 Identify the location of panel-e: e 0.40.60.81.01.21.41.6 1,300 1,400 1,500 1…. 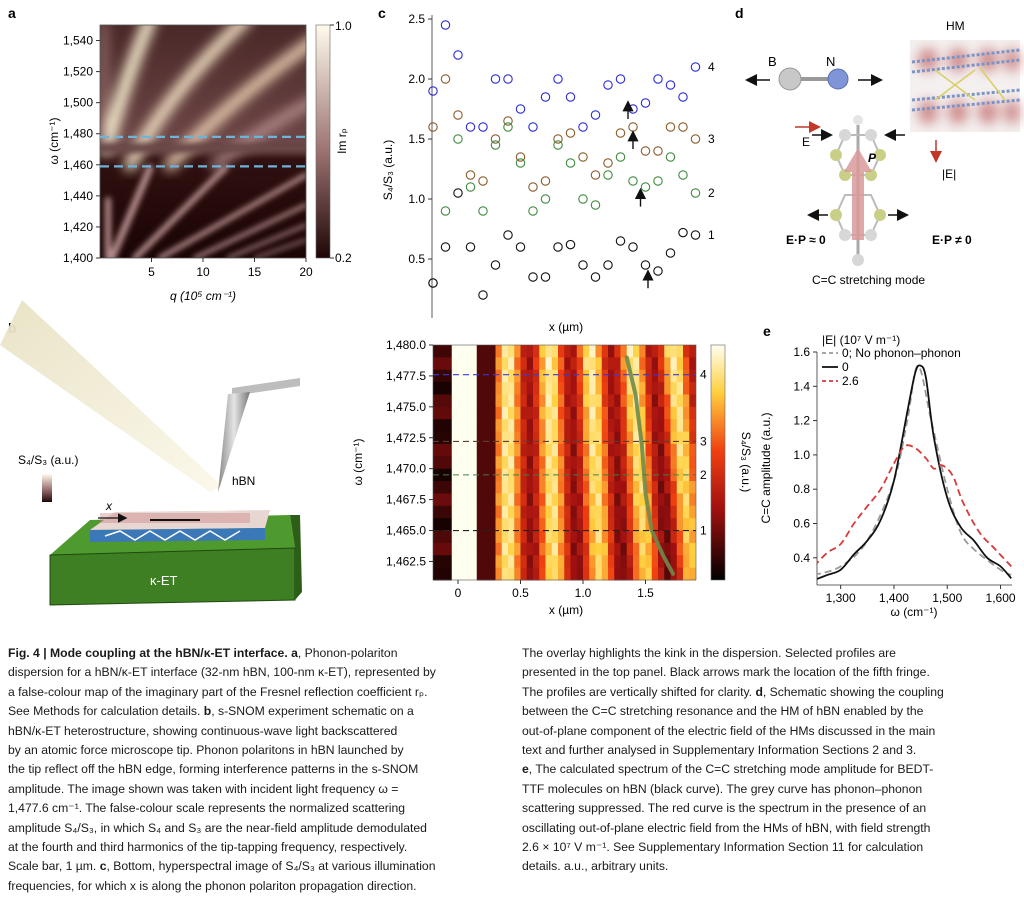
(887, 471).